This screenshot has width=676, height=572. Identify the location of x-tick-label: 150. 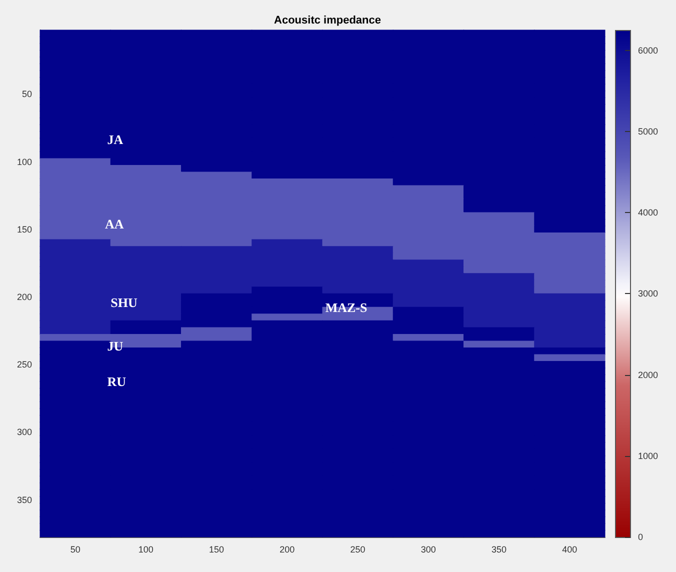
(216, 549).